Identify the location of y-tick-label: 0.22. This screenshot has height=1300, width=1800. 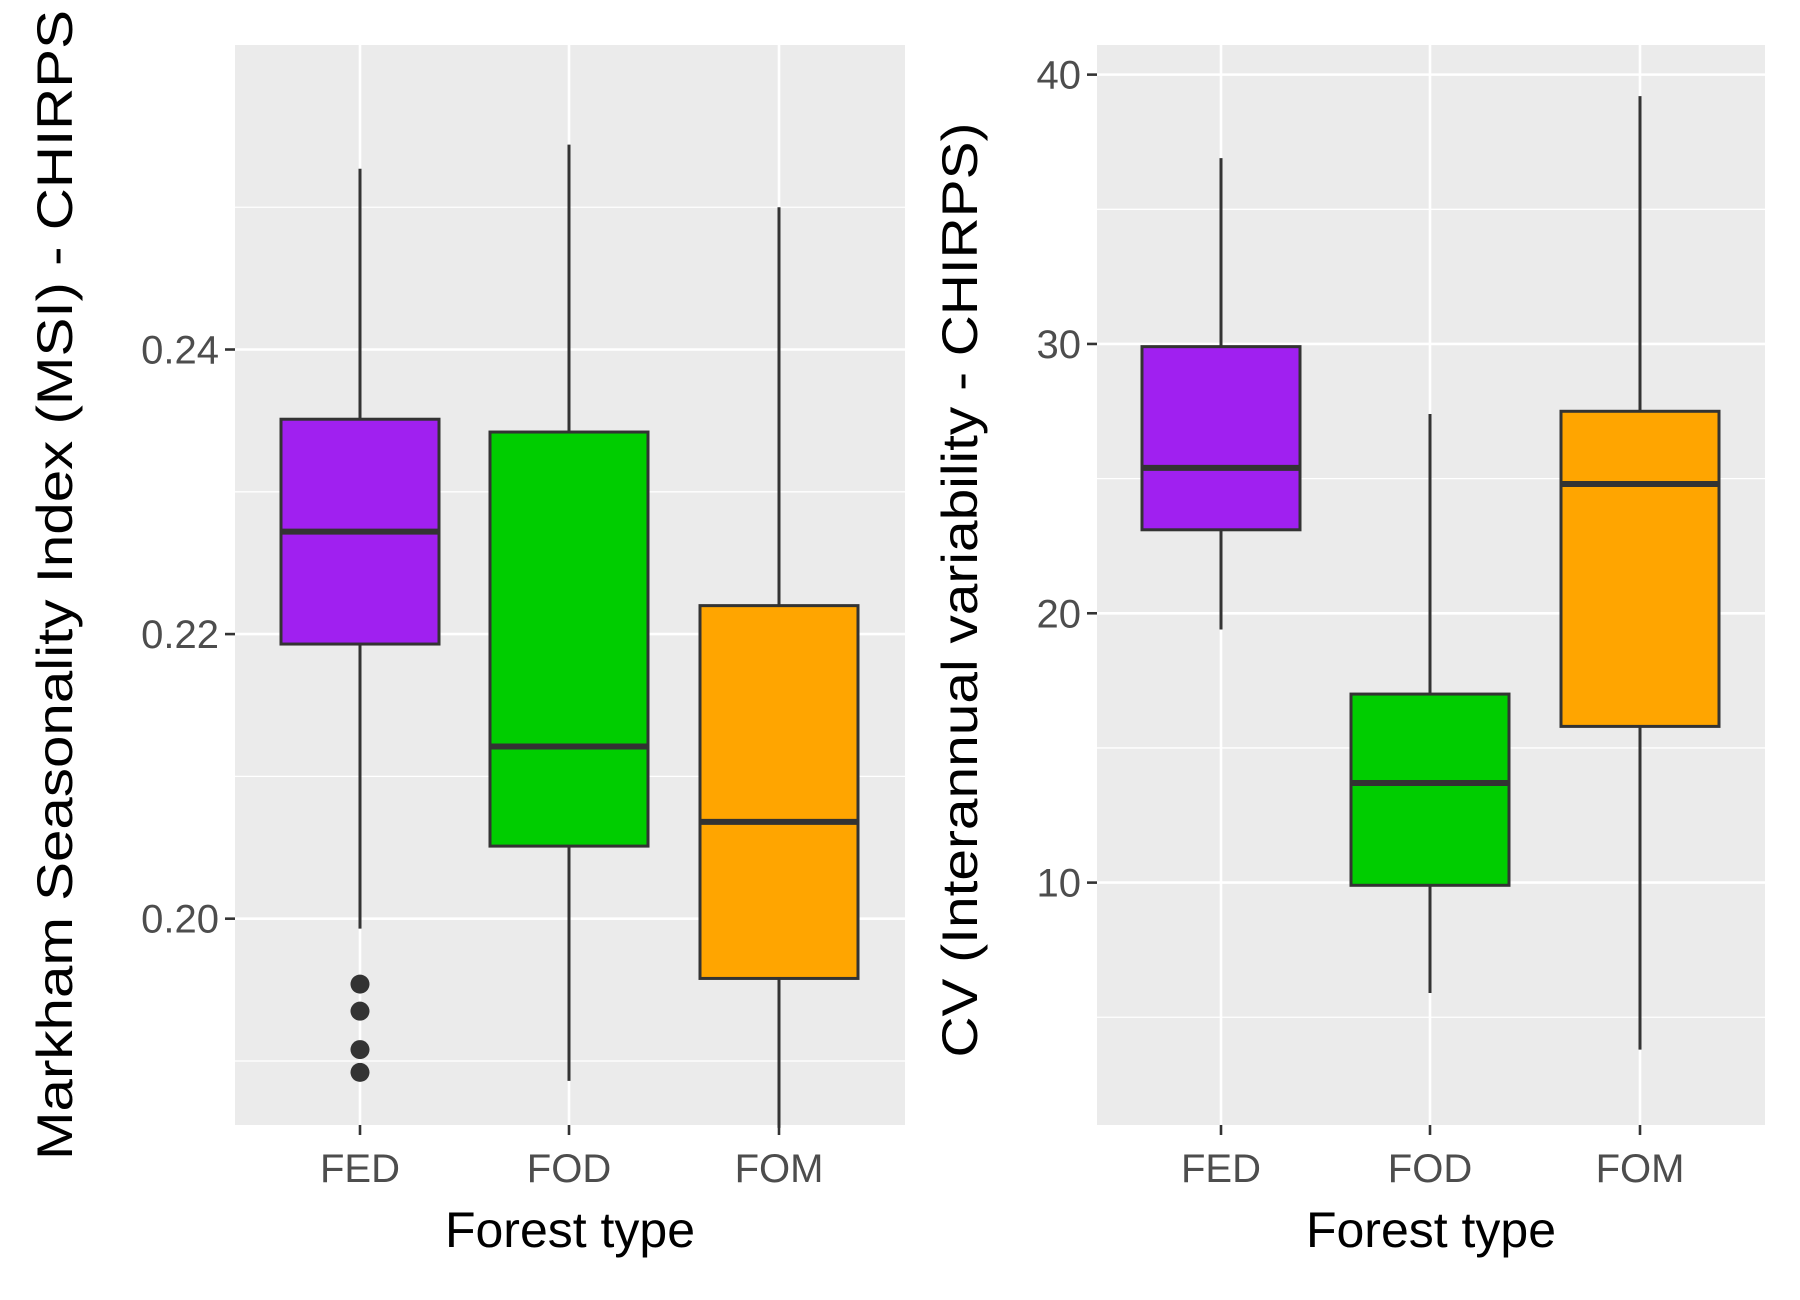
(180, 635).